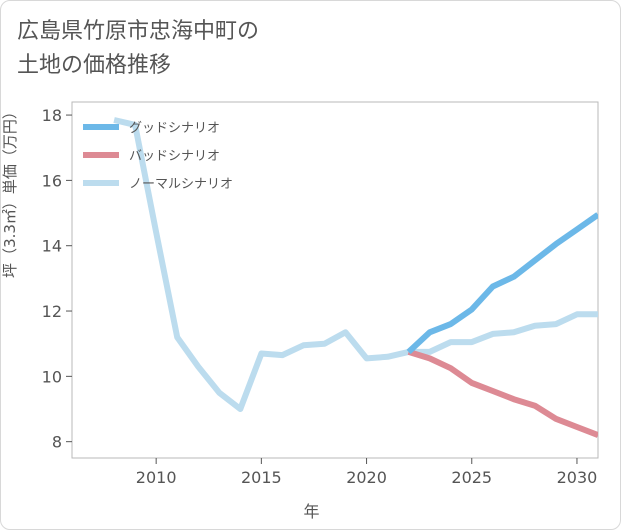  I want to click on x-axis-label: 年, so click(311, 511).